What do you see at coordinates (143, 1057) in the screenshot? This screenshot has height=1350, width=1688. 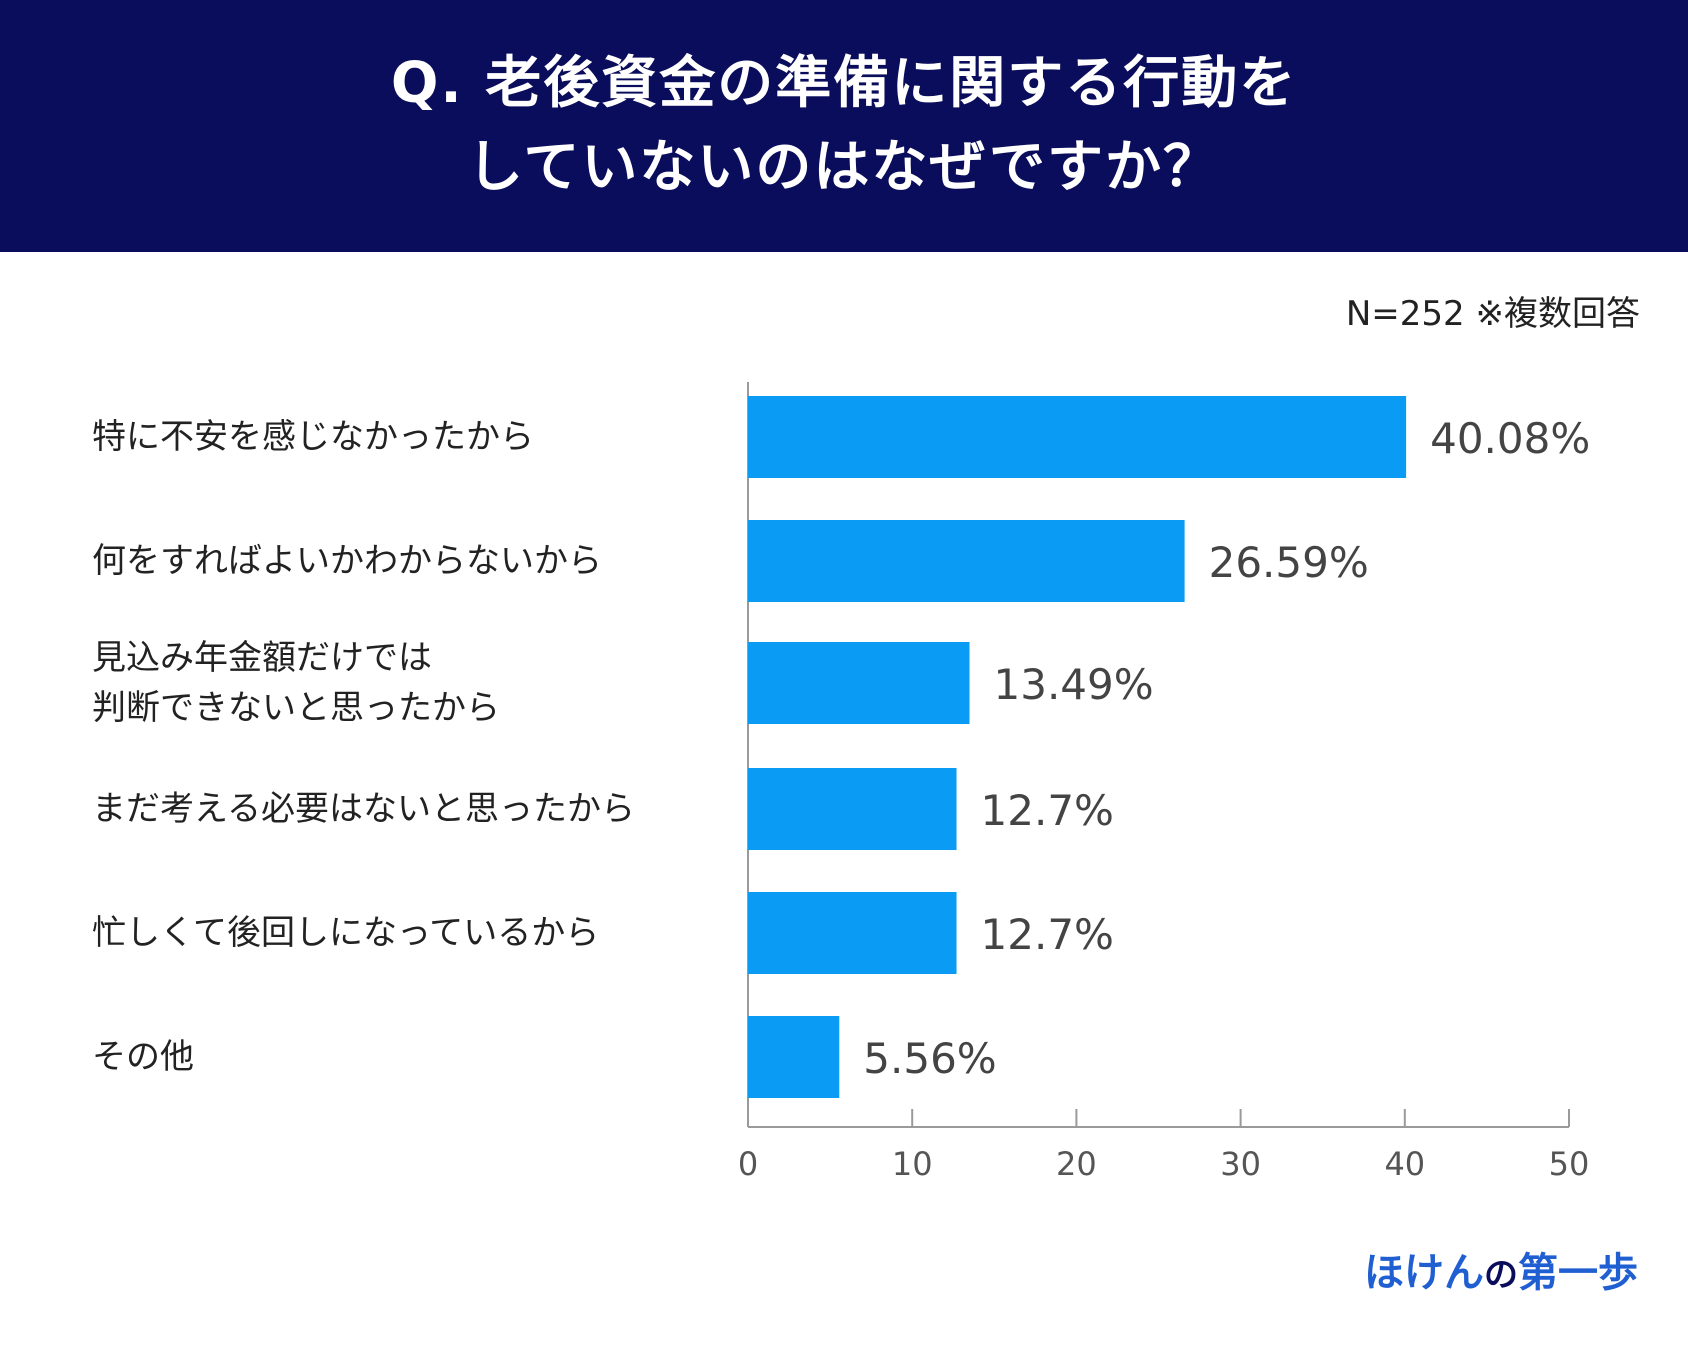 I see `category-label: その他` at bounding box center [143, 1057].